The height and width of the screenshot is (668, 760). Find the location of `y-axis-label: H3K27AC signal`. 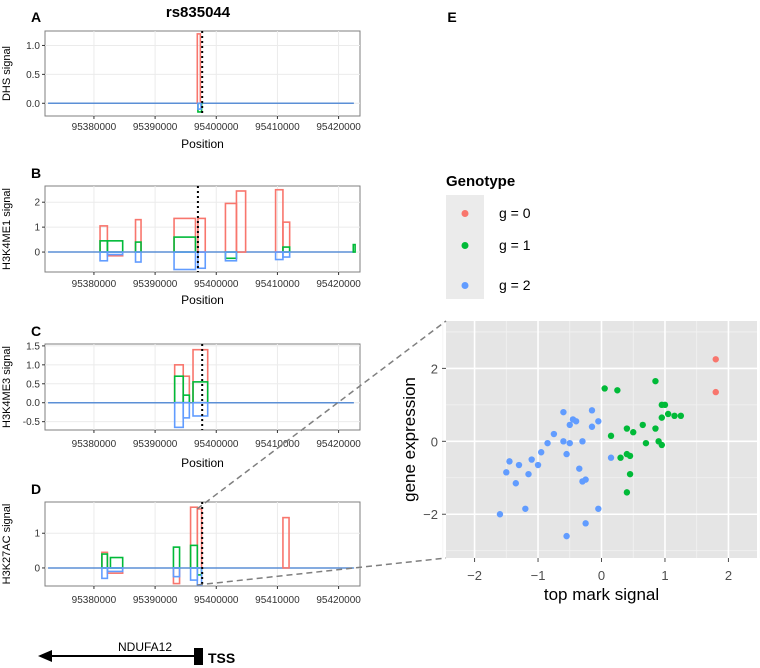

y-axis-label: H3K27AC signal is located at coordinates (7, 544).